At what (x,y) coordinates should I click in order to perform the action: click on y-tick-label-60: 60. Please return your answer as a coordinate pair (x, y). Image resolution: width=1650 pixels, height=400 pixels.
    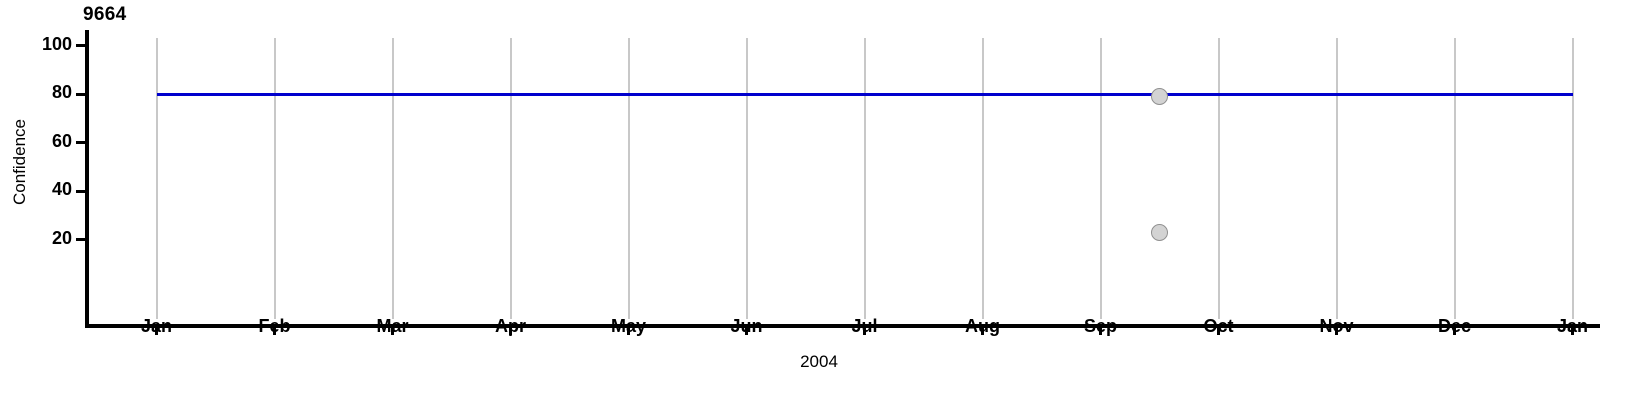
    Looking at the image, I should click on (61, 140).